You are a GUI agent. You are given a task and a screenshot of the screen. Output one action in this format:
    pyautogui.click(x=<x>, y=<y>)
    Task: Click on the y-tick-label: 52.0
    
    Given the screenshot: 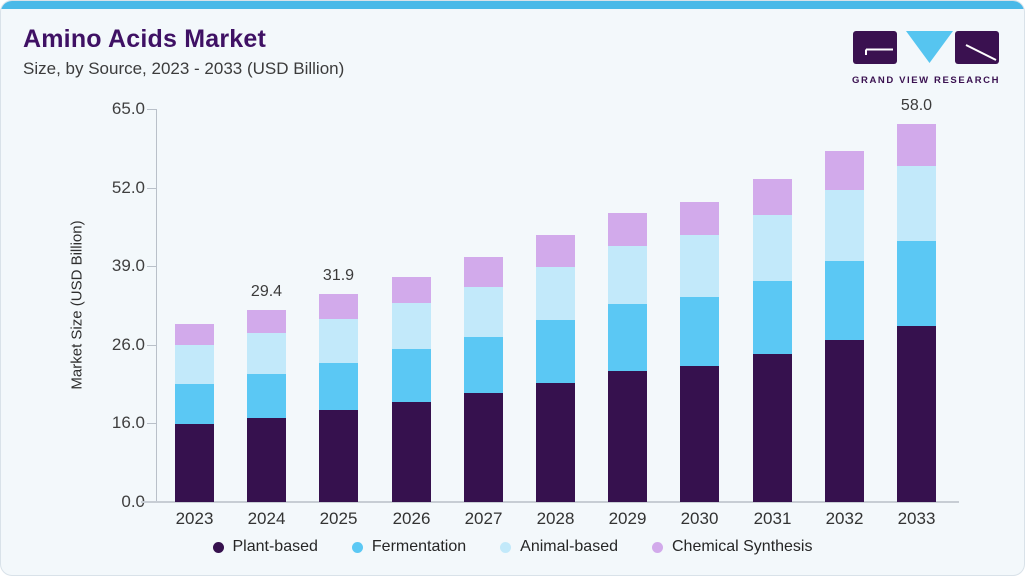 What is the action you would take?
    pyautogui.click(x=128, y=187)
    